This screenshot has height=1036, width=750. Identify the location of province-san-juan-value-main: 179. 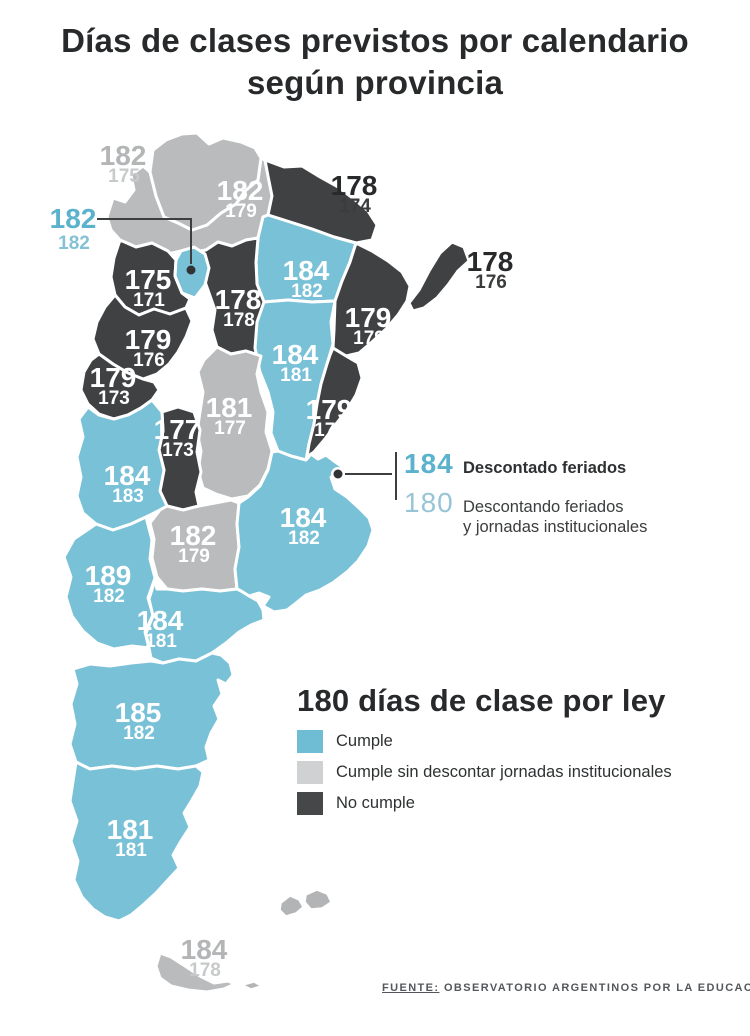
(113, 377).